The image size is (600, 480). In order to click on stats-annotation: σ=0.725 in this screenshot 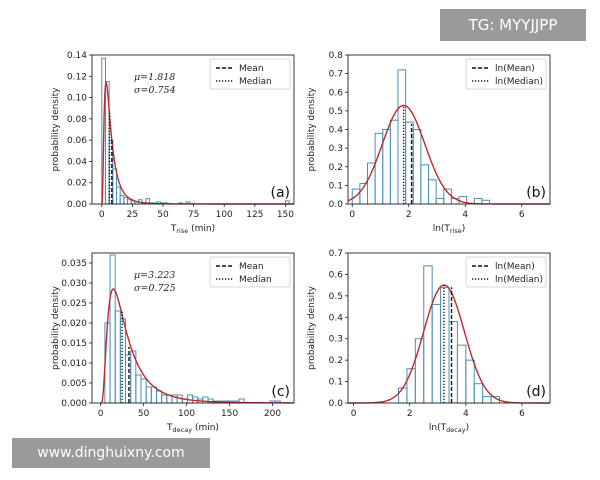, I will do `click(155, 288)`.